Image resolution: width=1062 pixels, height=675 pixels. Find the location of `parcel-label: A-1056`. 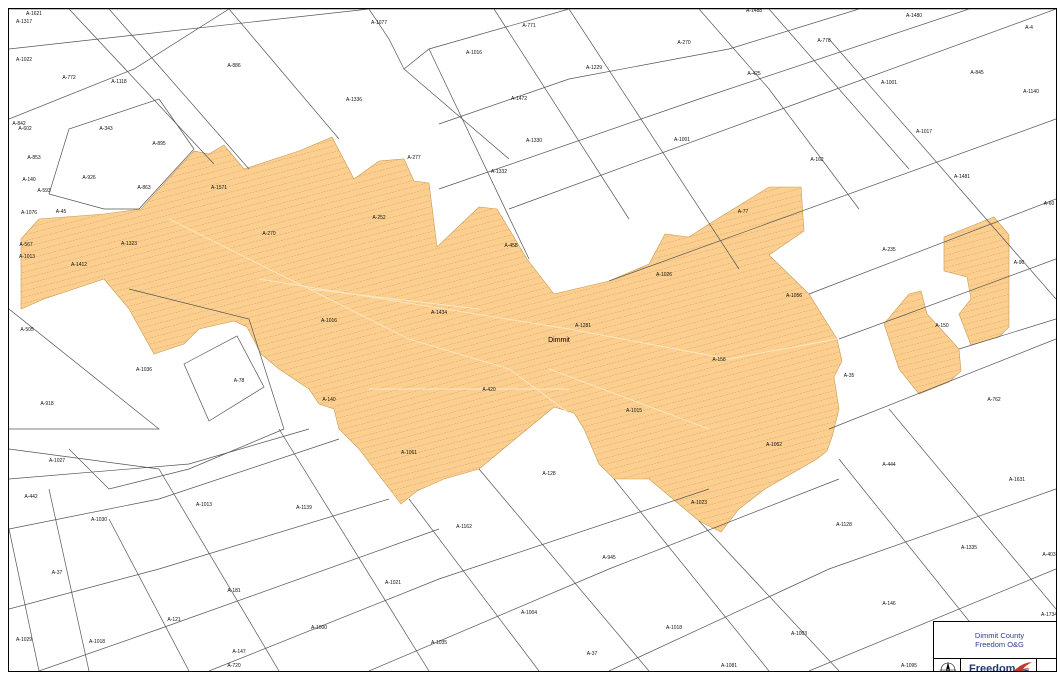

parcel-label: A-1056 is located at coordinates (794, 296).